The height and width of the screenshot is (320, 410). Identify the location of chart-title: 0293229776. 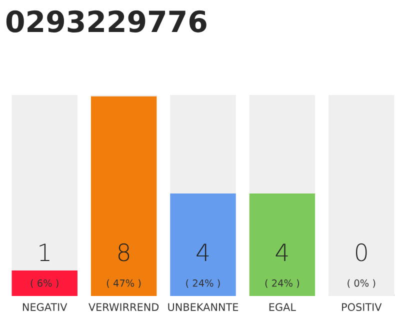
(106, 21).